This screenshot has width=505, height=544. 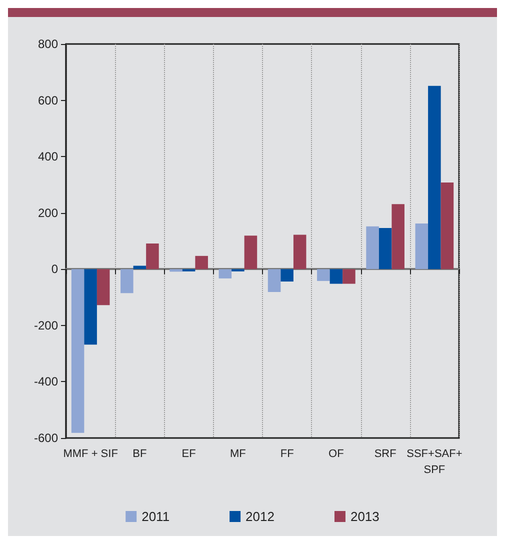 What do you see at coordinates (434, 462) in the screenshot?
I see `x-tick-label: SSF+SAF+ SPF` at bounding box center [434, 462].